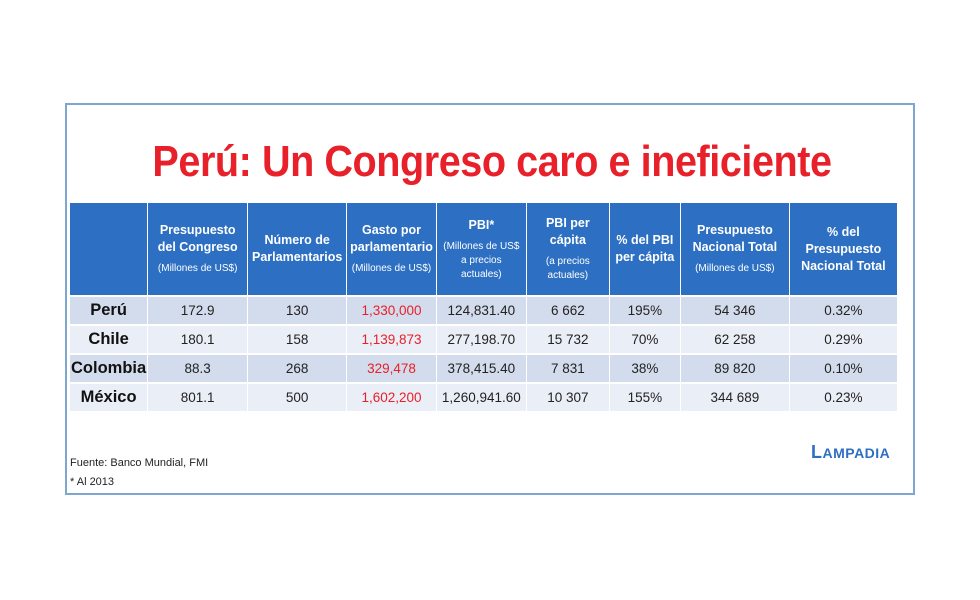 This screenshot has width=980, height=600. I want to click on country-cell: Chile, so click(109, 338).